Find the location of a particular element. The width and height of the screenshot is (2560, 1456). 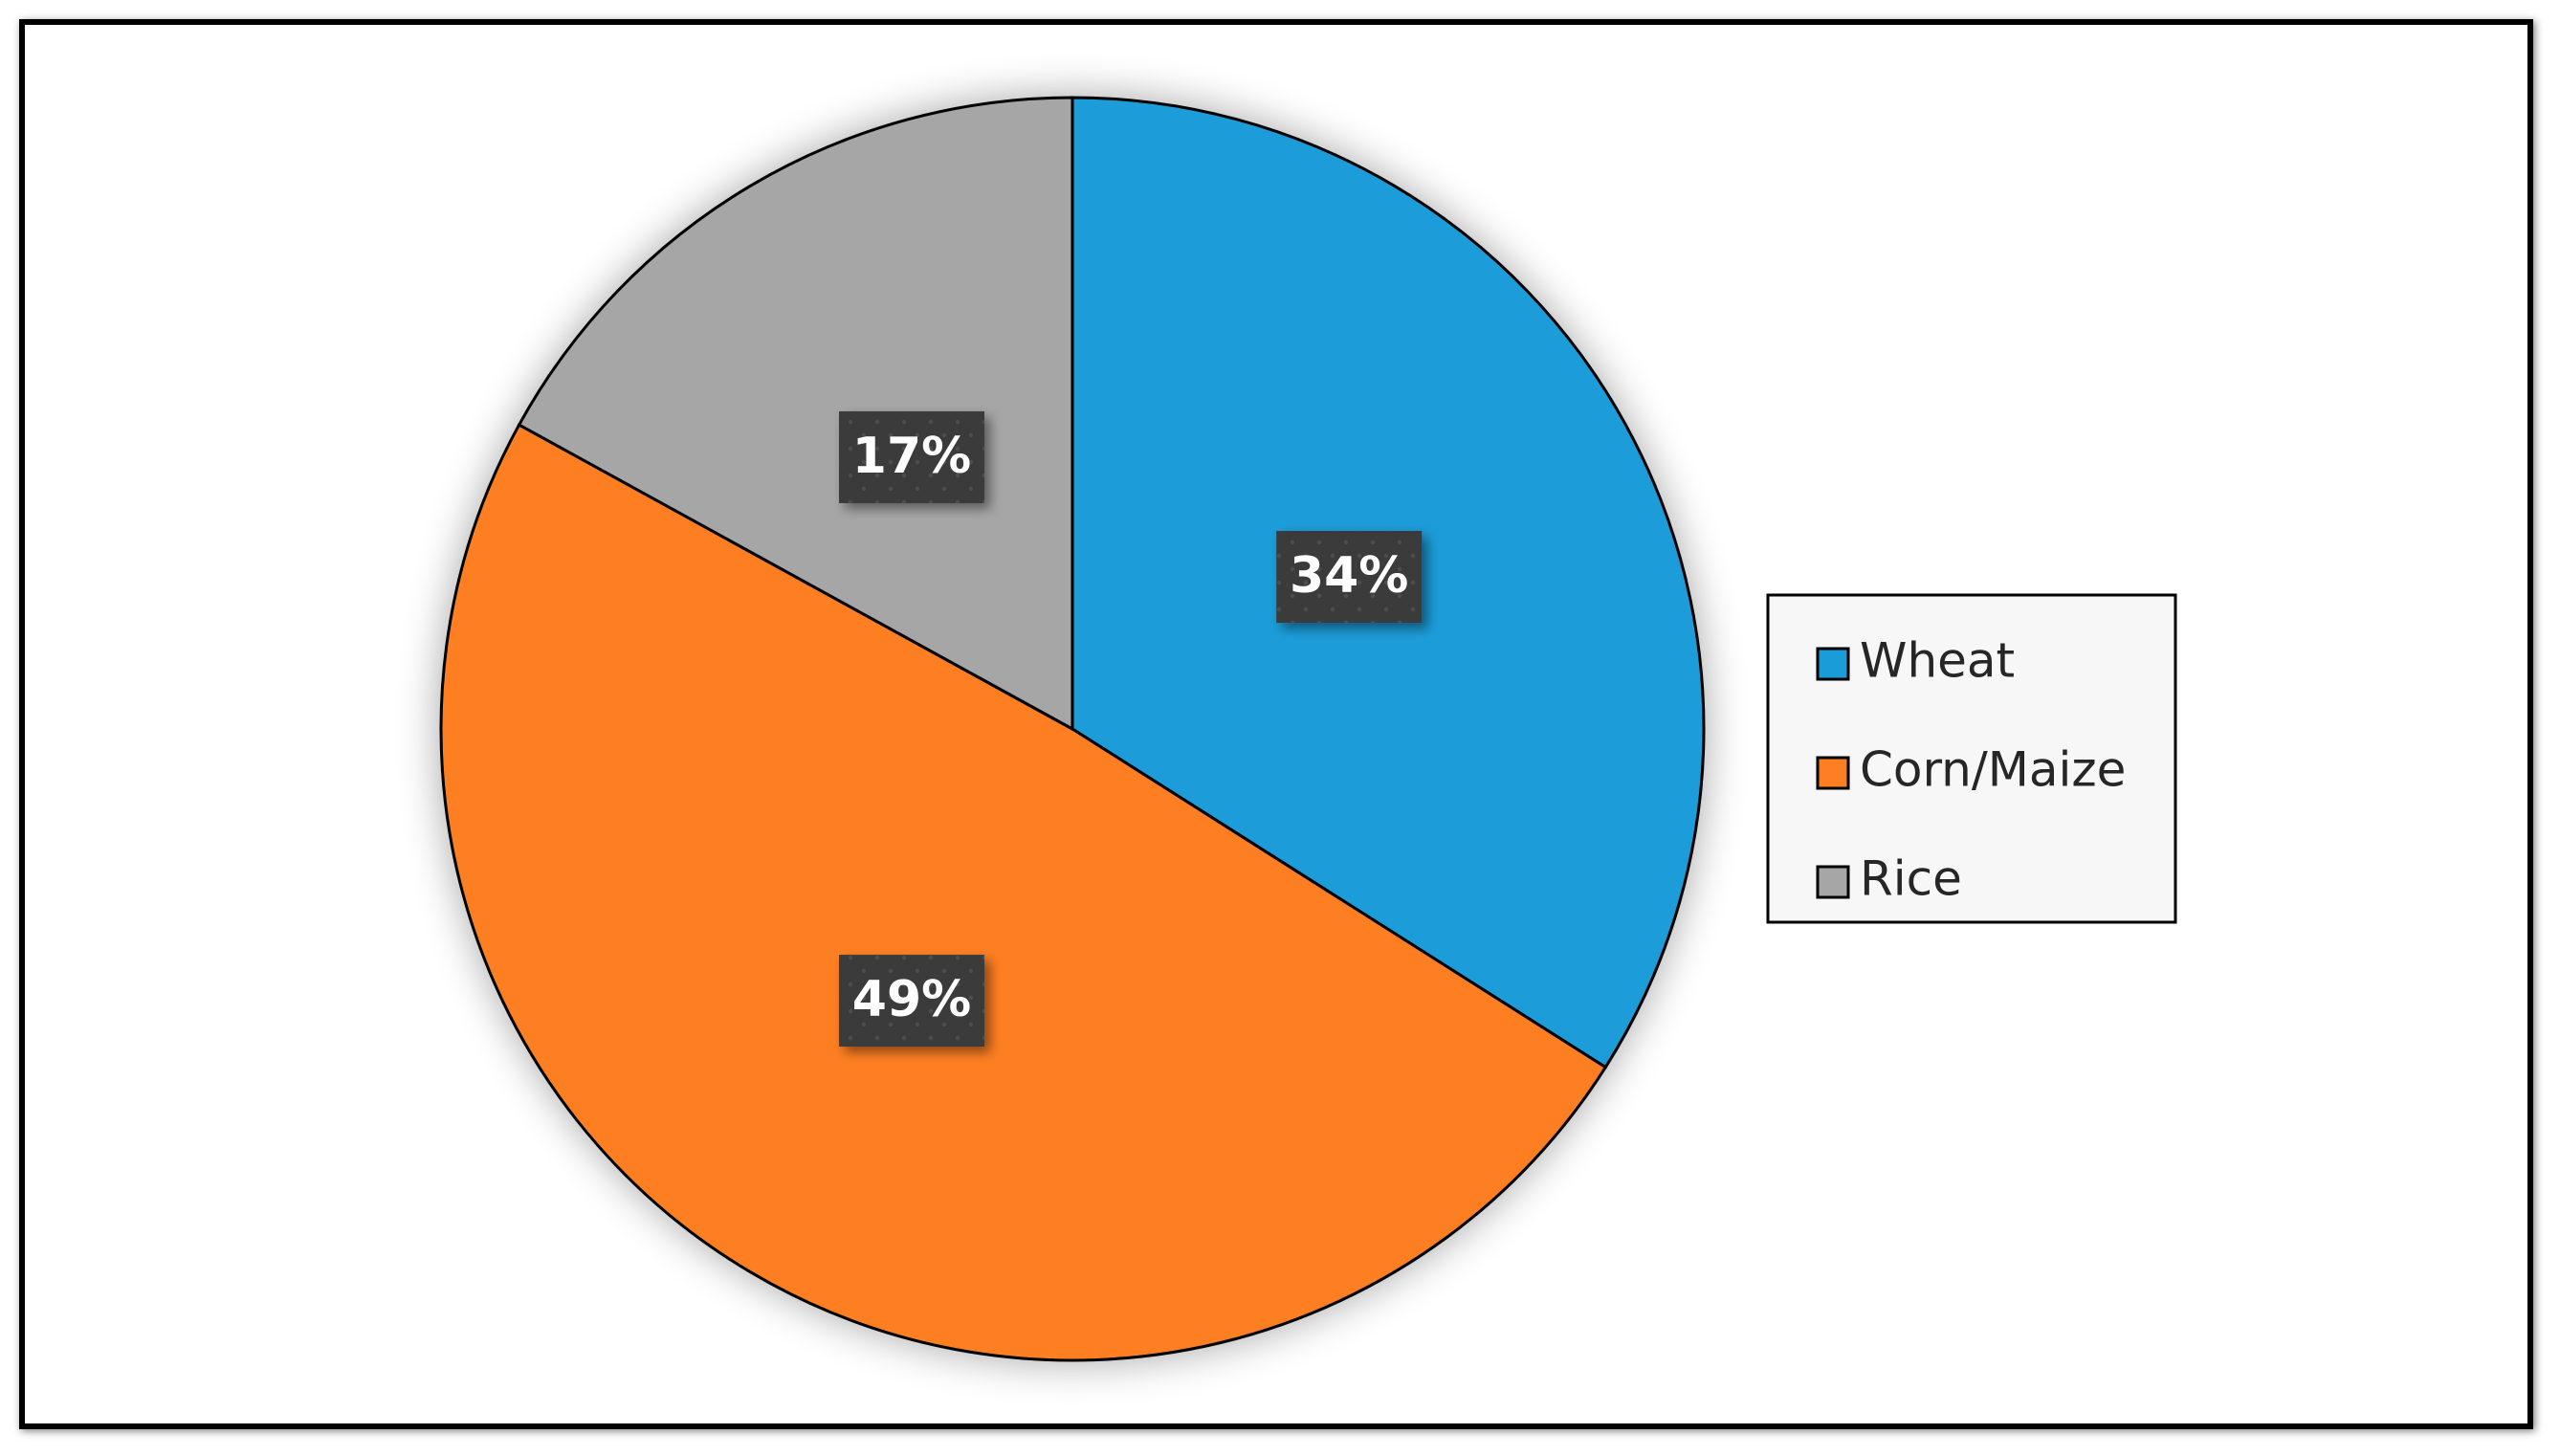

data-label-corn-maize: 49% is located at coordinates (912, 1002).